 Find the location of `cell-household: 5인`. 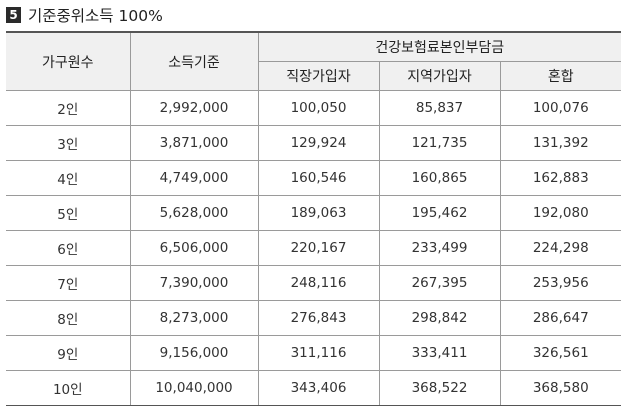

cell-household: 5인 is located at coordinates (68, 213).